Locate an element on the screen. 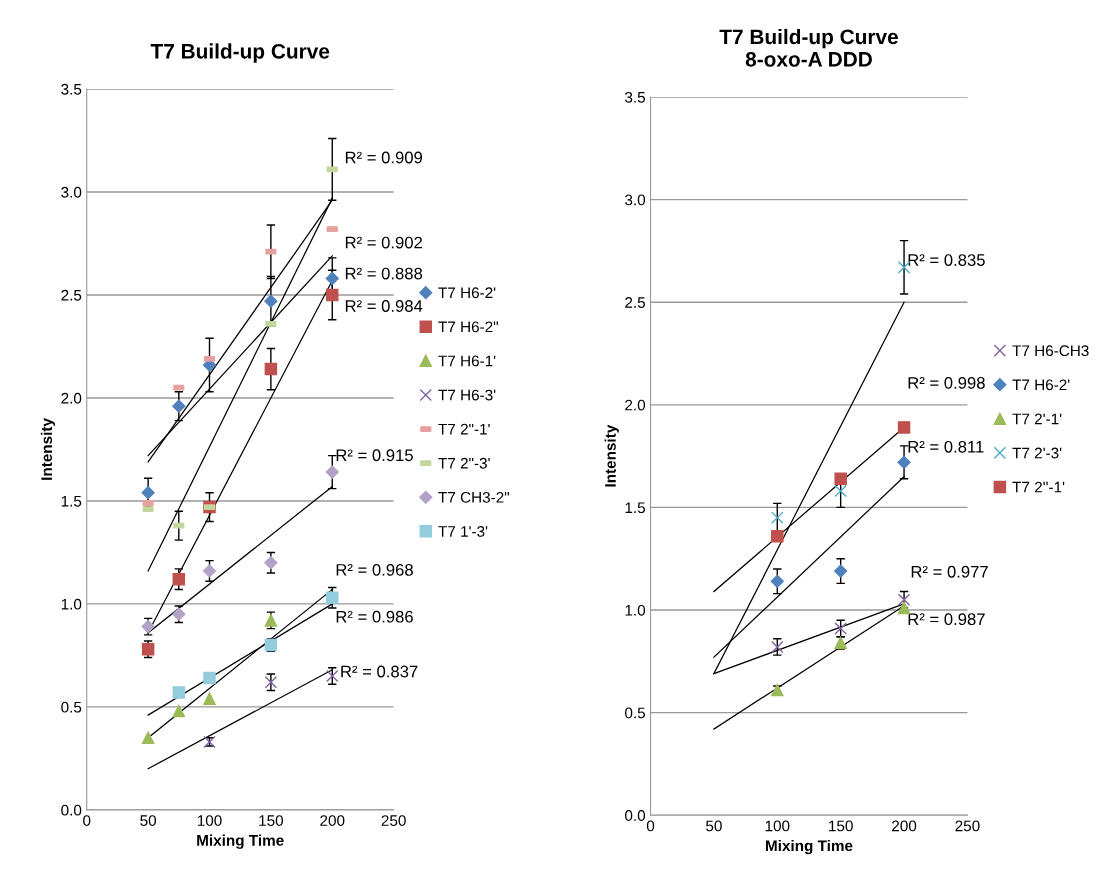 Image resolution: width=1112 pixels, height=890 pixels. legend-label: T7 1'-3' is located at coordinates (463, 531).